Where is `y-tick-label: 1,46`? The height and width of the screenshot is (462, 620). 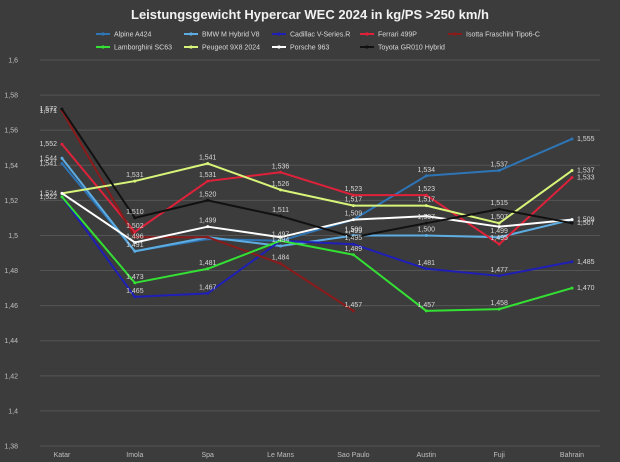
y-tick-label: 1,46 is located at coordinates (11, 306).